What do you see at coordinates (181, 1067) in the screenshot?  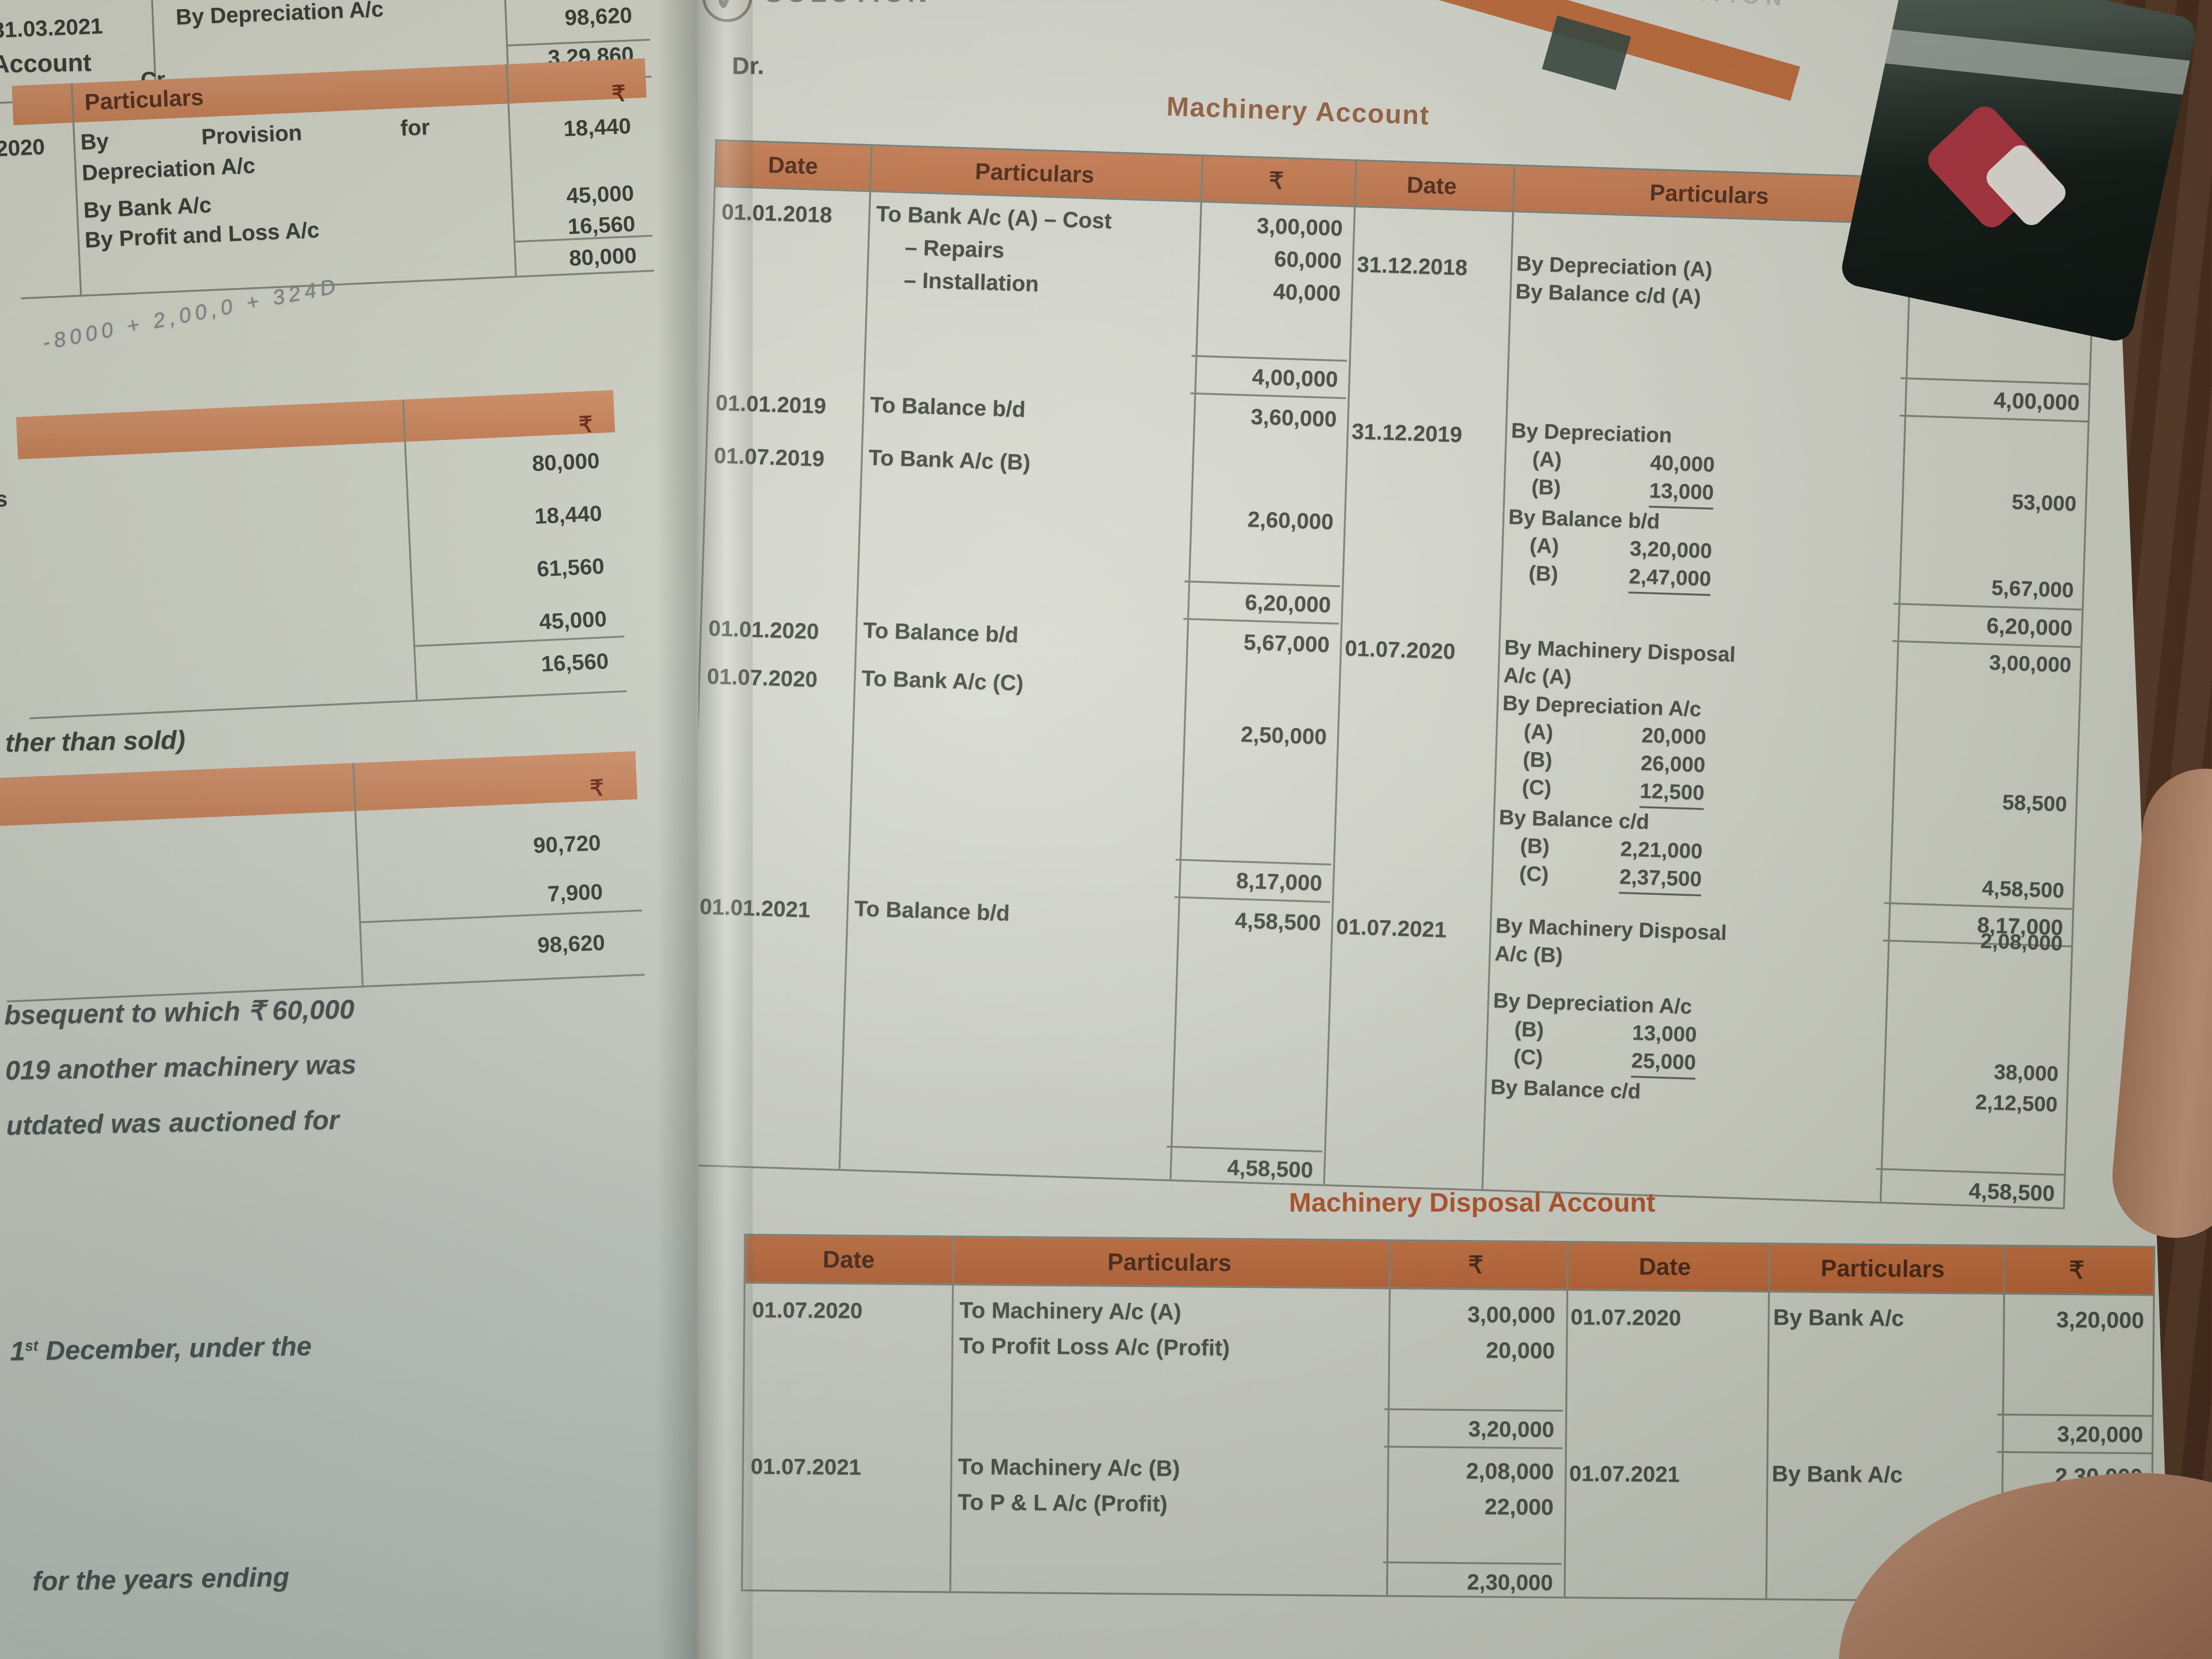 I see `paragraph-line: 019 another machinery was` at bounding box center [181, 1067].